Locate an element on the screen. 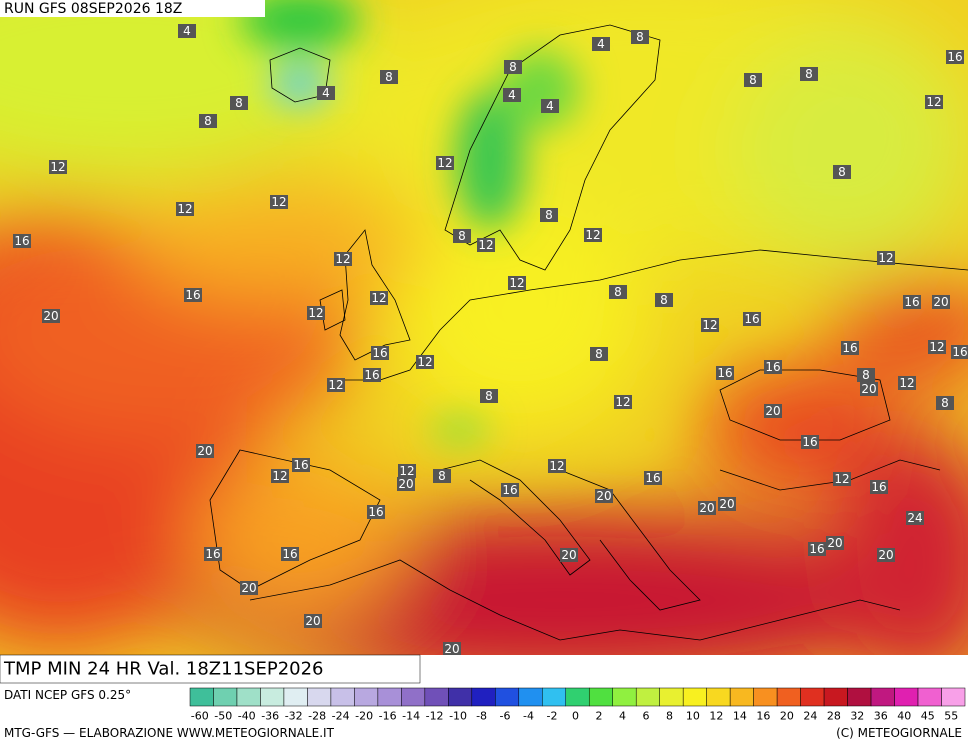  scale-tick-label: 8 is located at coordinates (669, 716).